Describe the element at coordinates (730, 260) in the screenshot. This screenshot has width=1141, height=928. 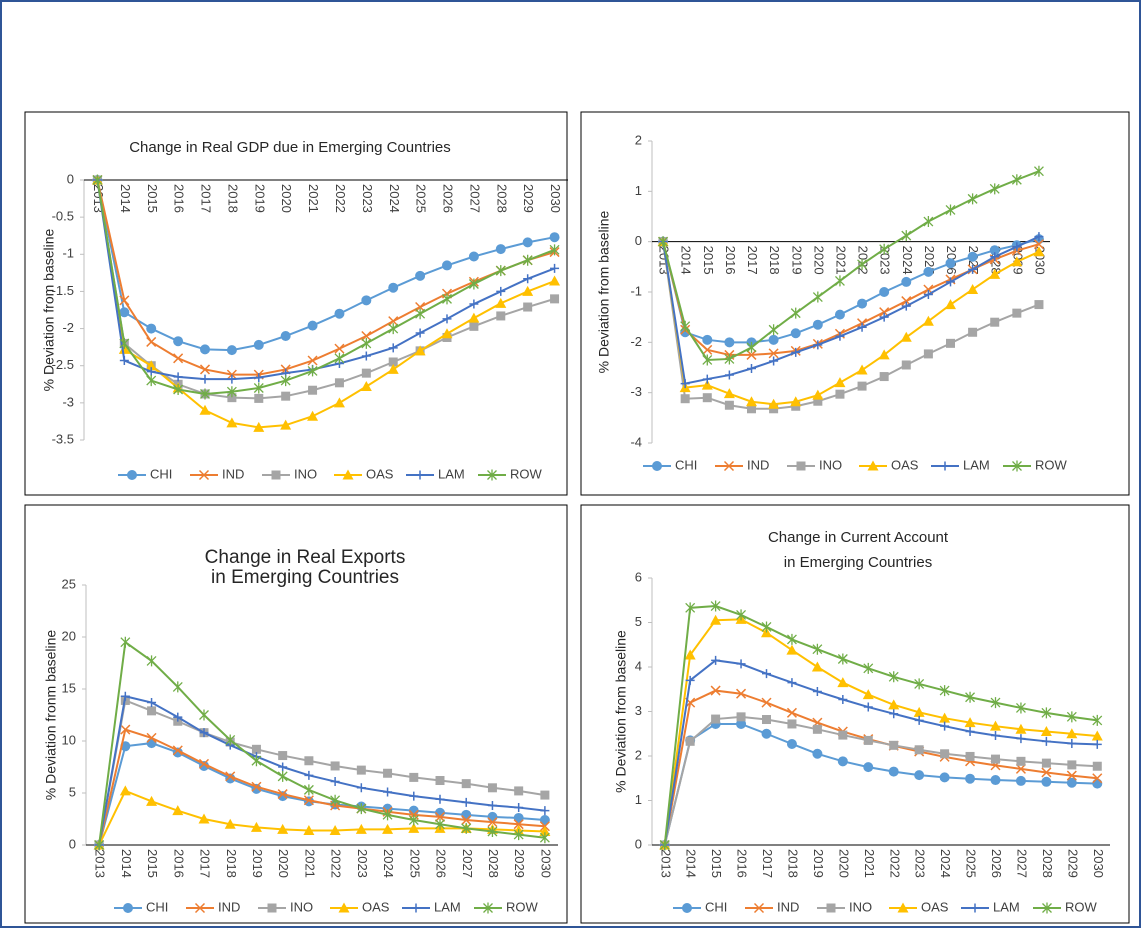
I see `x-tick-label: 2016` at that location.